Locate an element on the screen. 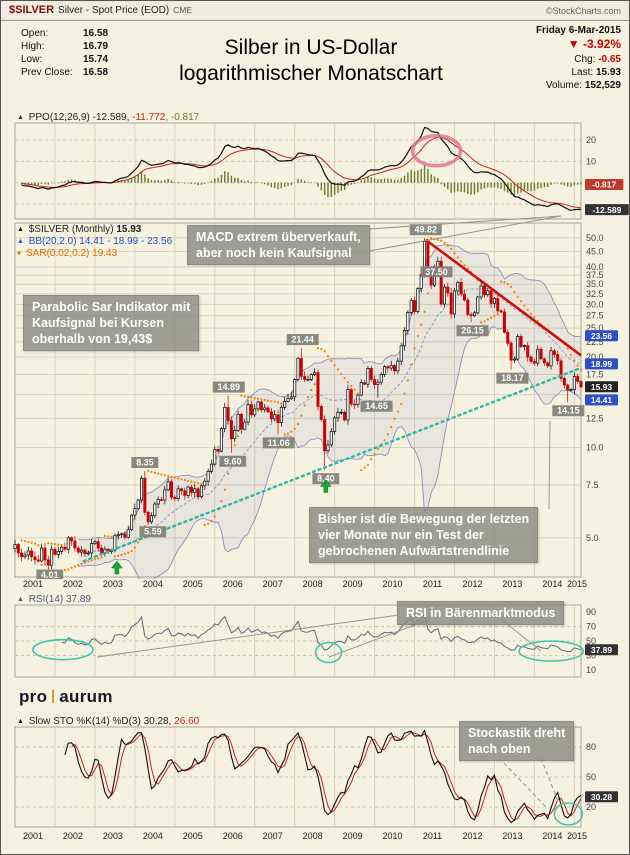  quote-low: Low: 15.74 is located at coordinates (64, 59).